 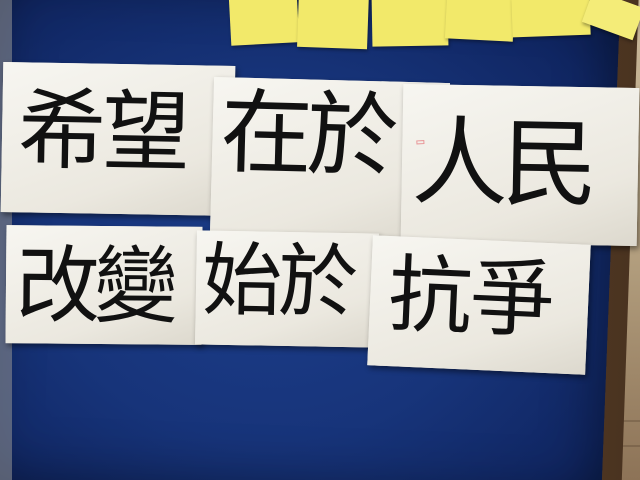 I want to click on sign-paper-bottom-left: 改變, so click(x=104, y=285).